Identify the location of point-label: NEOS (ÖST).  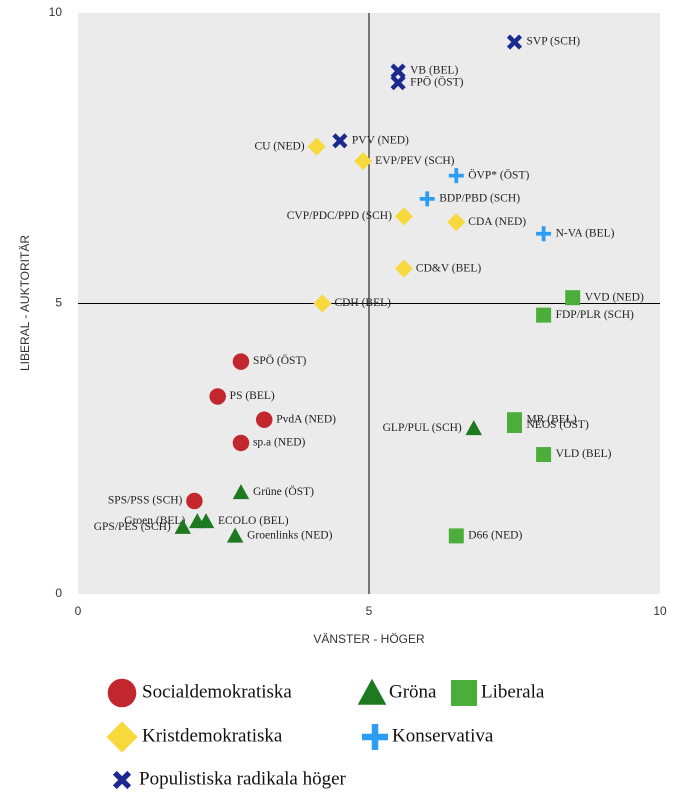
(558, 424).